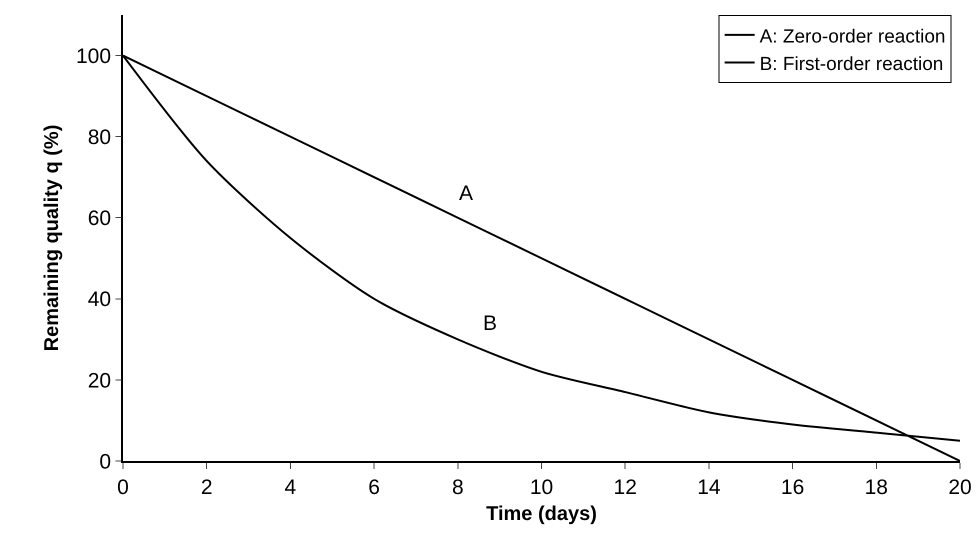  What do you see at coordinates (490, 323) in the screenshot?
I see `annotation: B` at bounding box center [490, 323].